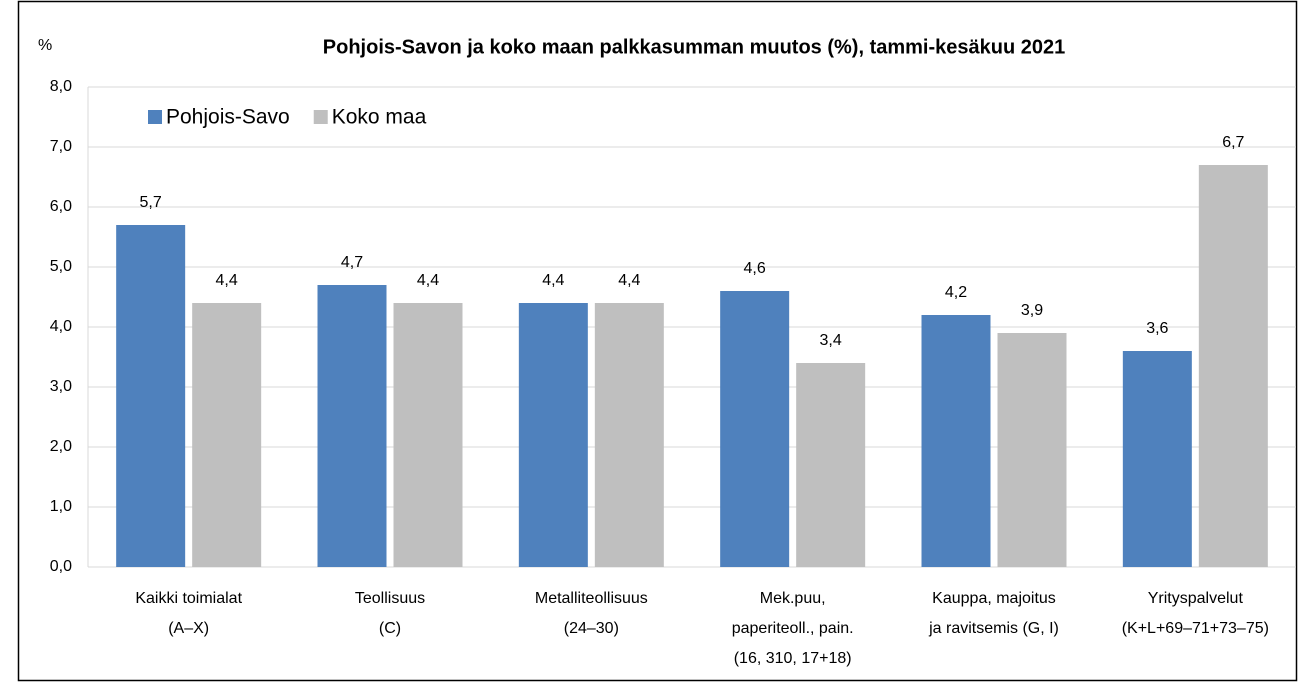 The width and height of the screenshot is (1312, 682). Describe the element at coordinates (61, 326) in the screenshot. I see `y-tick-label: 4,0` at that location.